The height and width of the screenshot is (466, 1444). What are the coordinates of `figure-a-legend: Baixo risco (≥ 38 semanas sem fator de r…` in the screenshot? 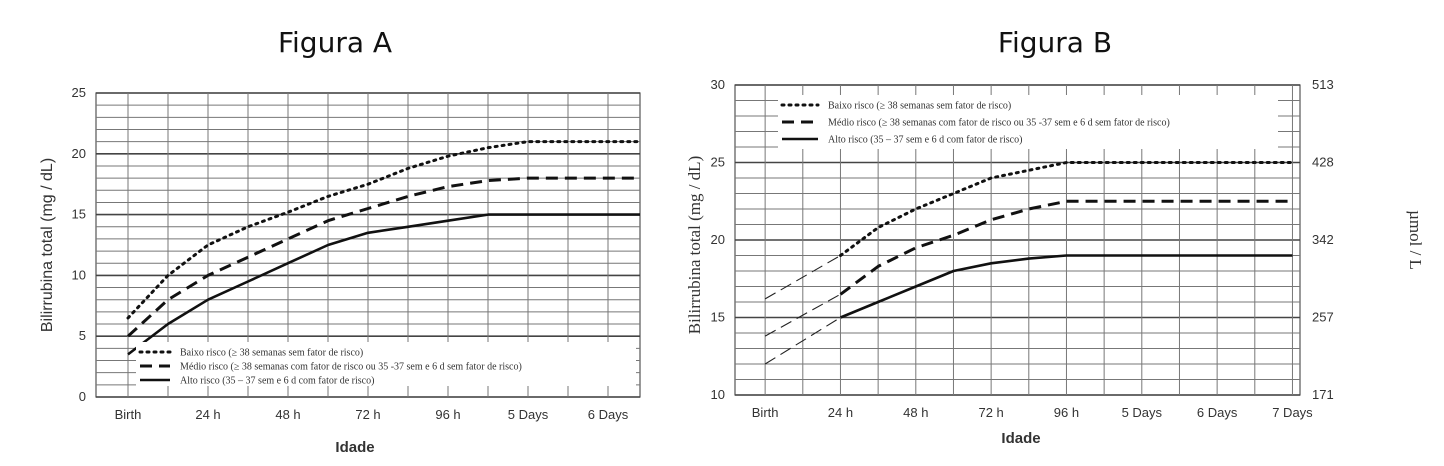 It's located at (386, 364).